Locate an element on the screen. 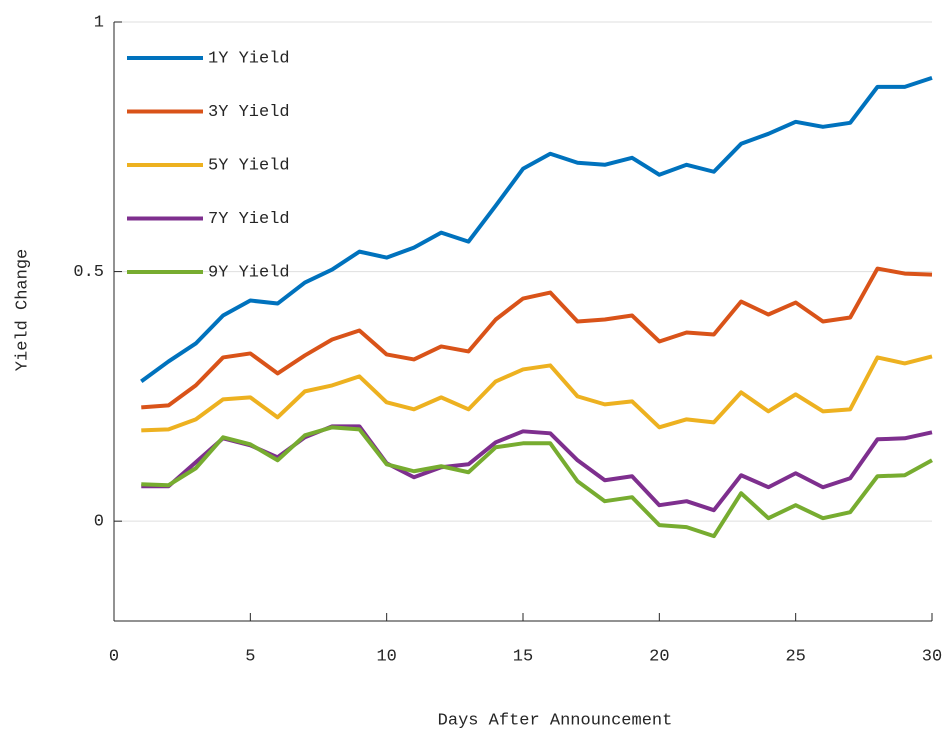 The width and height of the screenshot is (951, 736). y-tick-label: 0 is located at coordinates (99, 522).